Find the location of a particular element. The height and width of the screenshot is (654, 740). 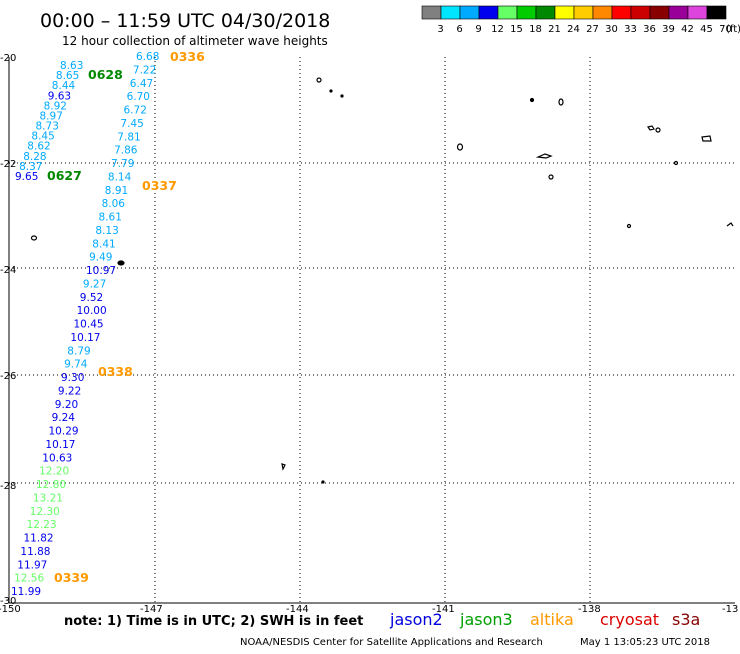

wave-height-reading: 12.56 is located at coordinates (29, 579).